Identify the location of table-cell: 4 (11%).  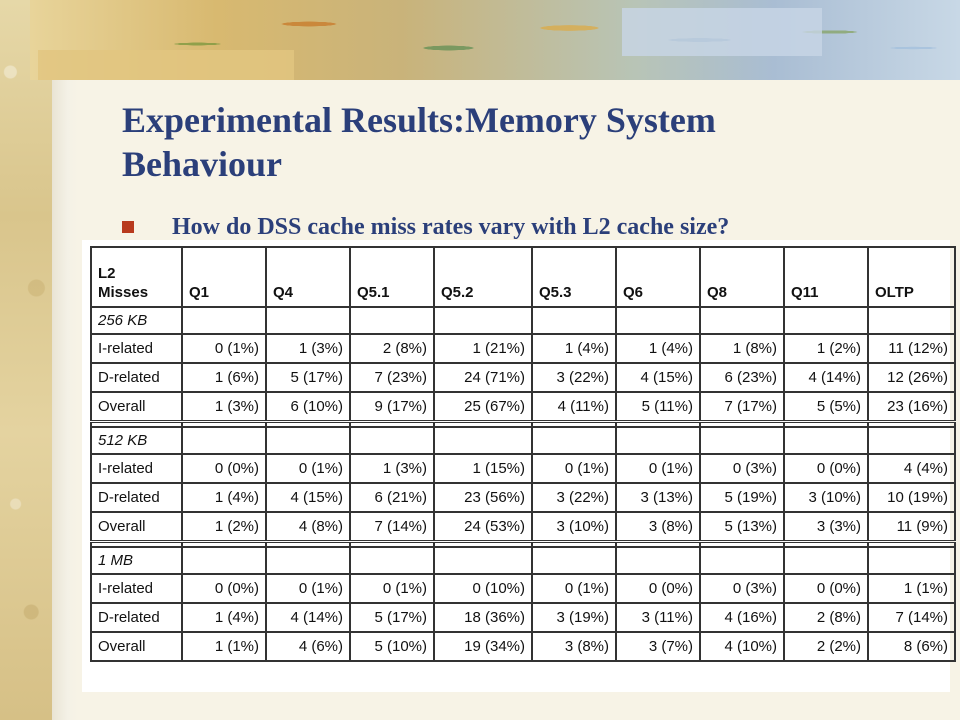
(574, 407).